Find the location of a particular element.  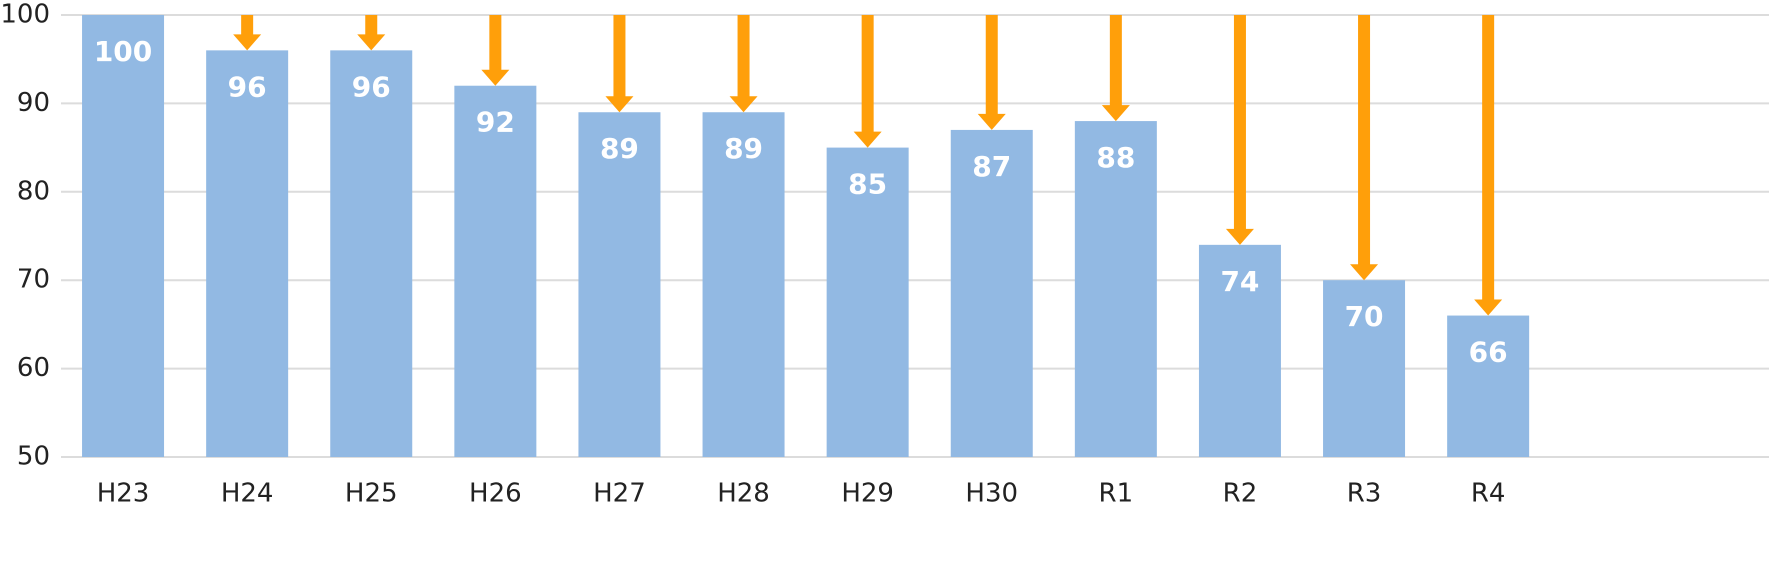

x-tick-label: H27 is located at coordinates (619, 494).